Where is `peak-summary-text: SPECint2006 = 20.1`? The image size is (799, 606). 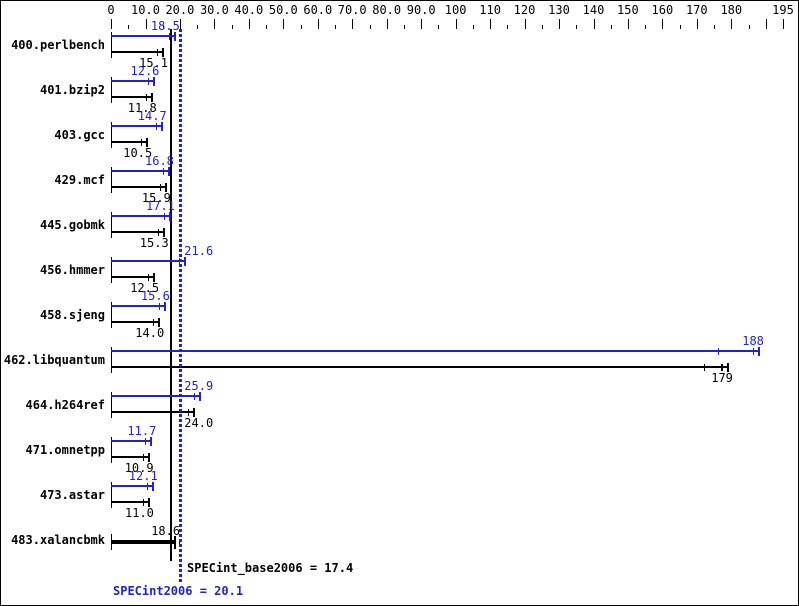 peak-summary-text: SPECint2006 = 20.1 is located at coordinates (178, 591).